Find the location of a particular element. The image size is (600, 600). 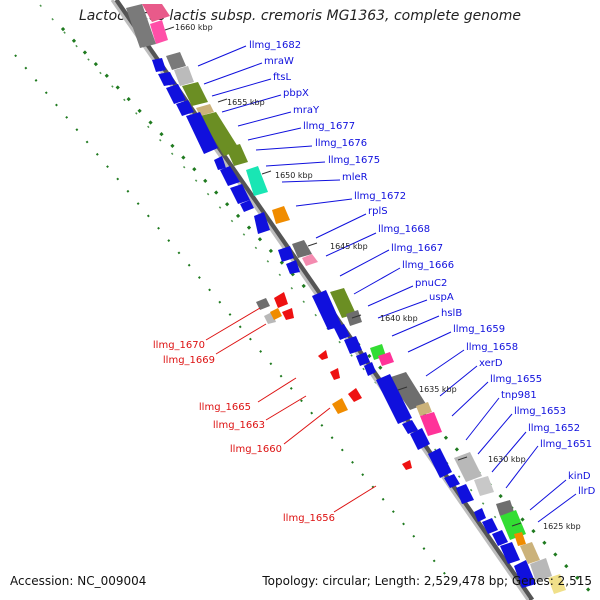

gene-label-forward: llmg_1676 is located at coordinates (341, 143).